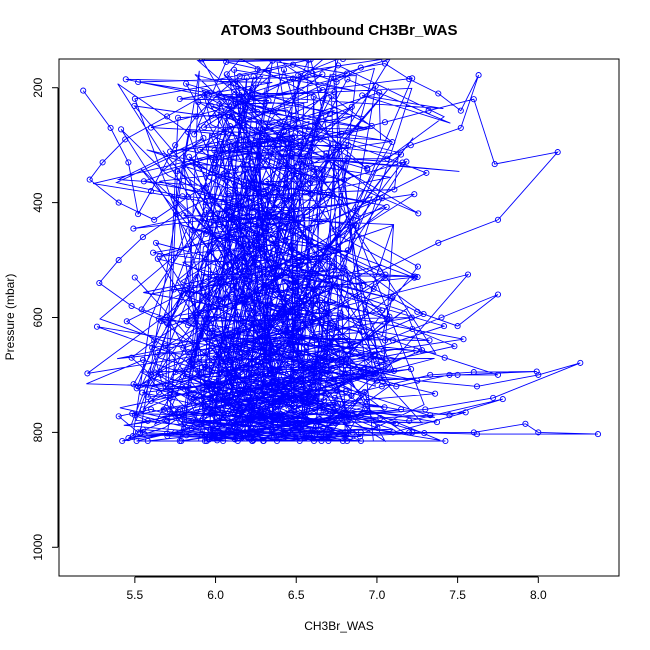  I want to click on x-tick-label: 7.5, so click(457, 595).